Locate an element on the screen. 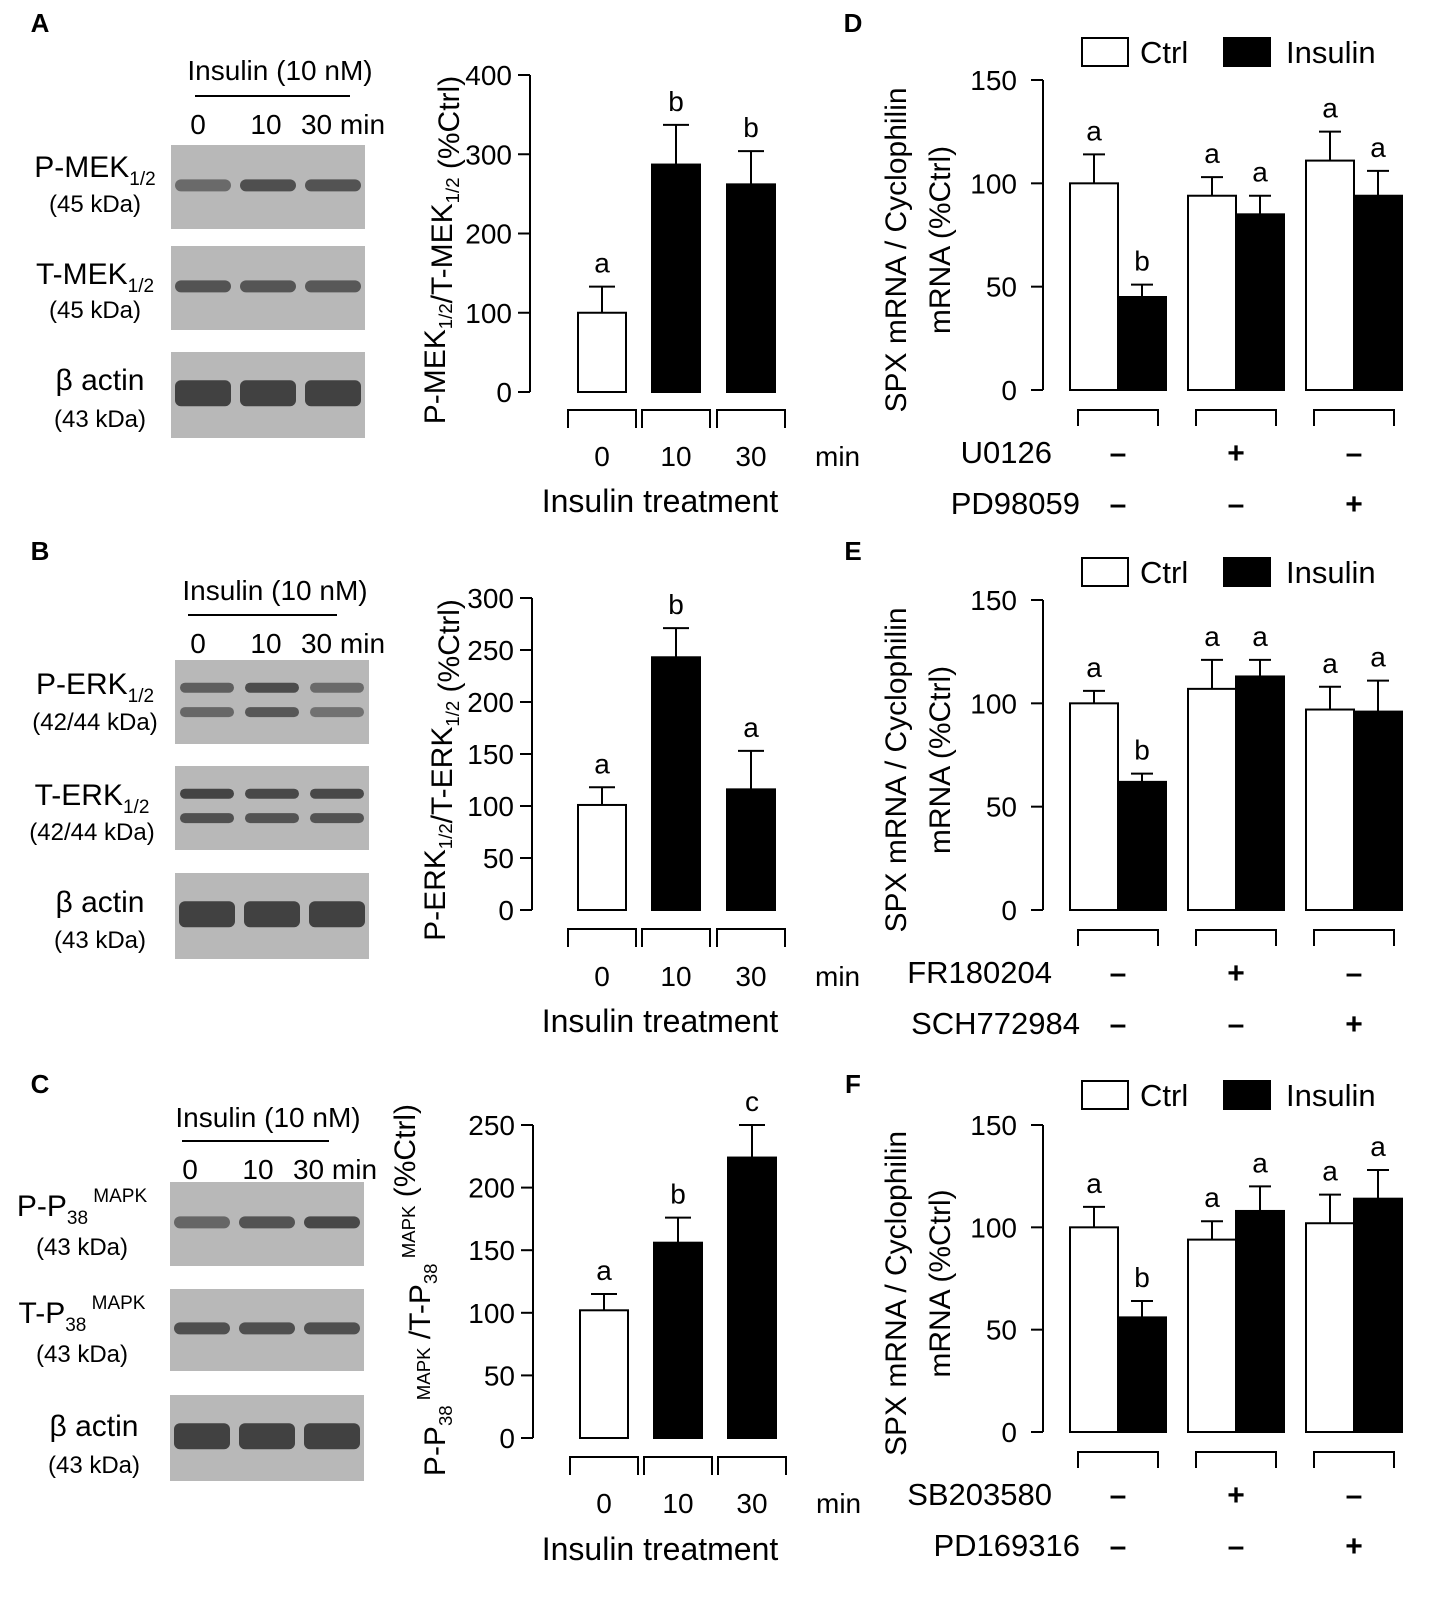 The height and width of the screenshot is (1622, 1454). blot-lane-label: 30 min is located at coordinates (343, 124).